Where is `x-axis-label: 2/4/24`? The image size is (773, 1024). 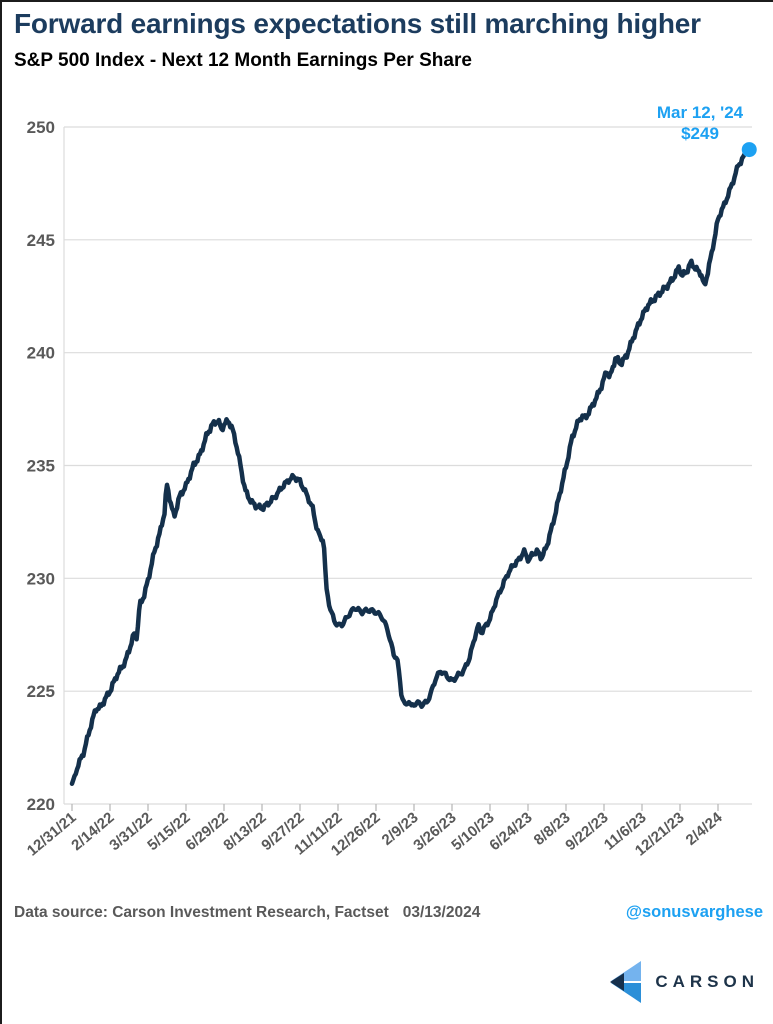 x-axis-label: 2/4/24 is located at coordinates (704, 829).